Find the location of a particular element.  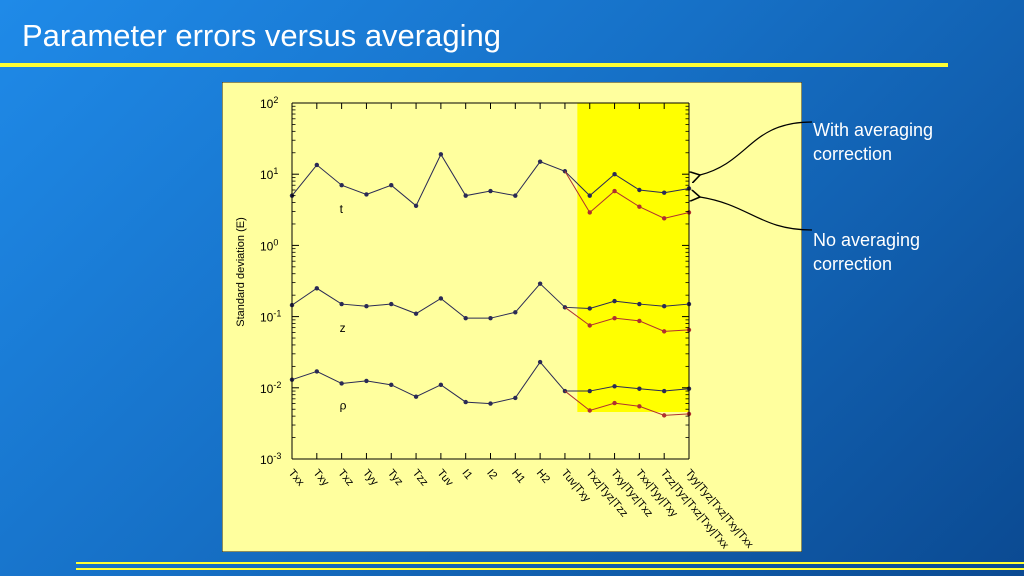

annotation-no-line-1: No averaging is located at coordinates (867, 240).